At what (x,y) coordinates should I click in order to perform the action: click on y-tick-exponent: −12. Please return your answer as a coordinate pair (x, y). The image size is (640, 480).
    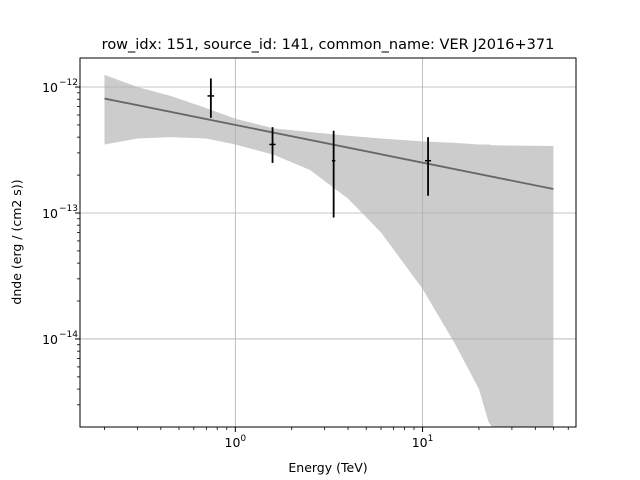
    Looking at the image, I should click on (68, 83).